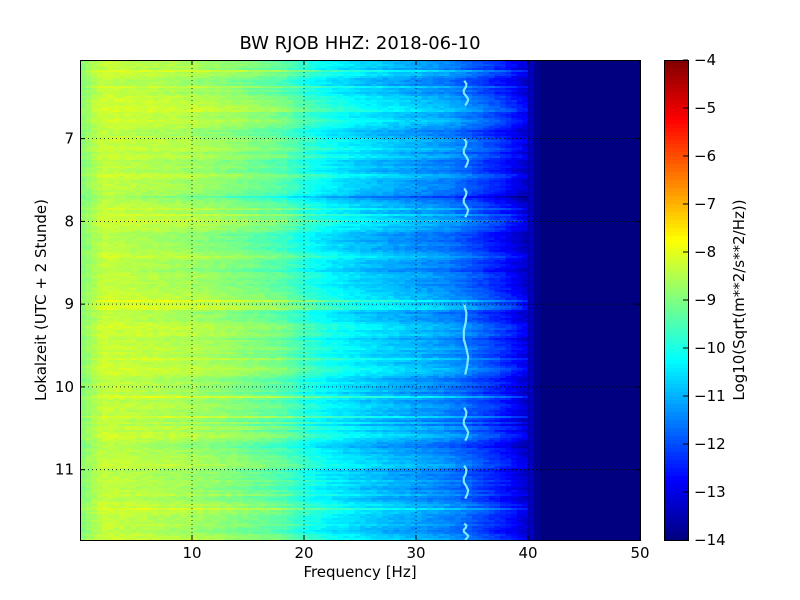  Describe the element at coordinates (359, 43) in the screenshot. I see `chart-title: BW RJOB HHZ: 2018-06-10` at that location.